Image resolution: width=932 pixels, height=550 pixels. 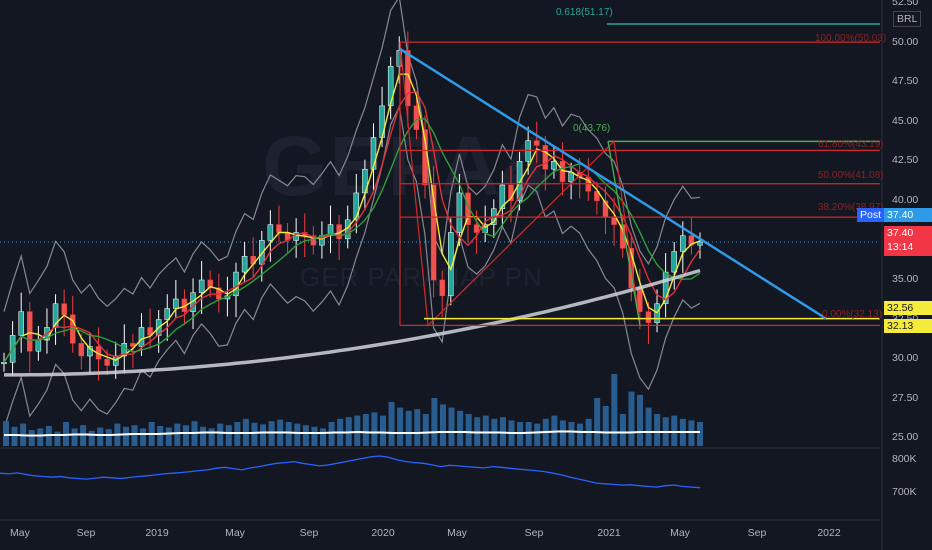 What do you see at coordinates (905, 278) in the screenshot?
I see `price-tick-label: 35.00` at bounding box center [905, 278].